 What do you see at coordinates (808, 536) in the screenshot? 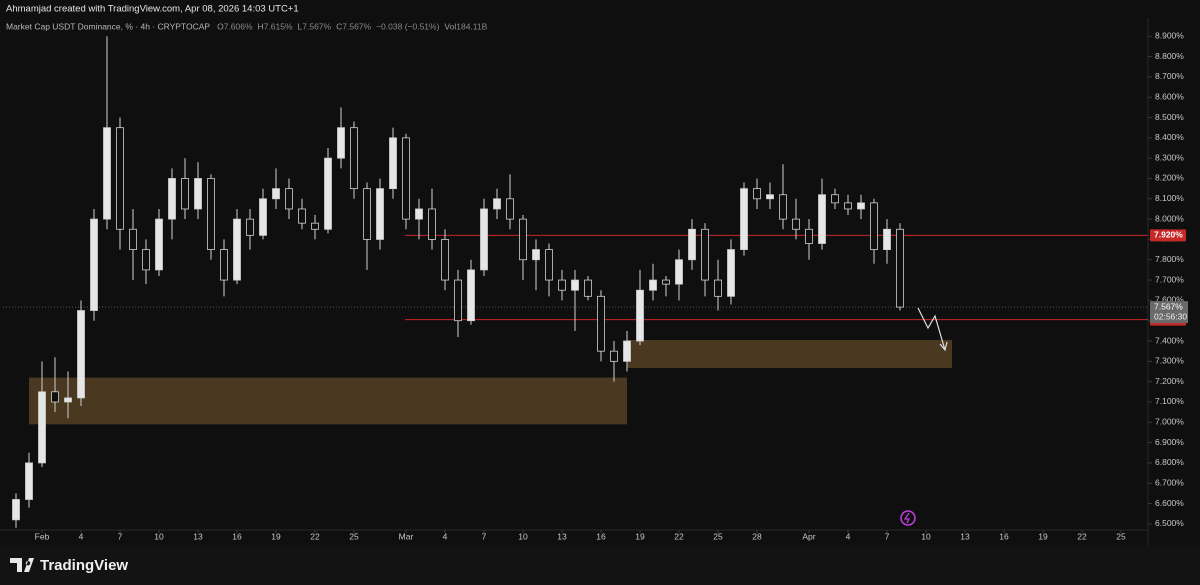
I see `x-tick-label: Apr` at bounding box center [808, 536].